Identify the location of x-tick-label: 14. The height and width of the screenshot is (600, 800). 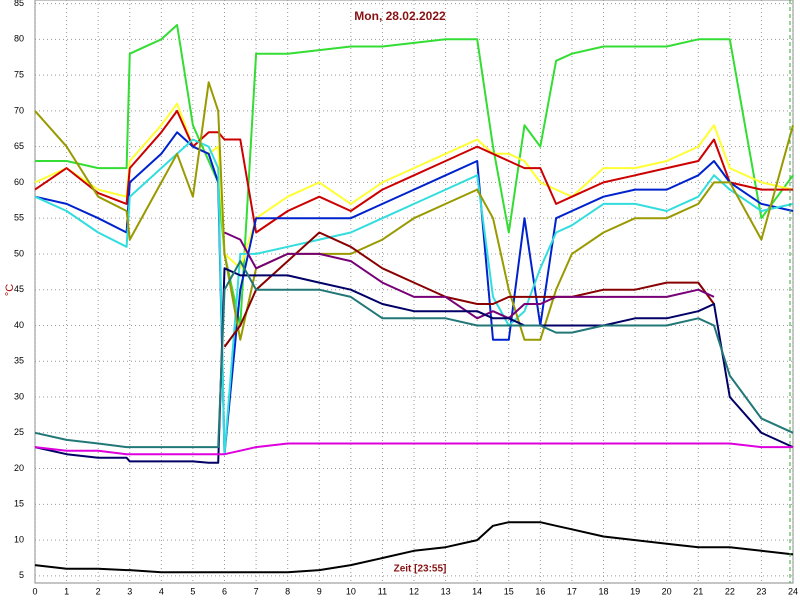
(477, 591).